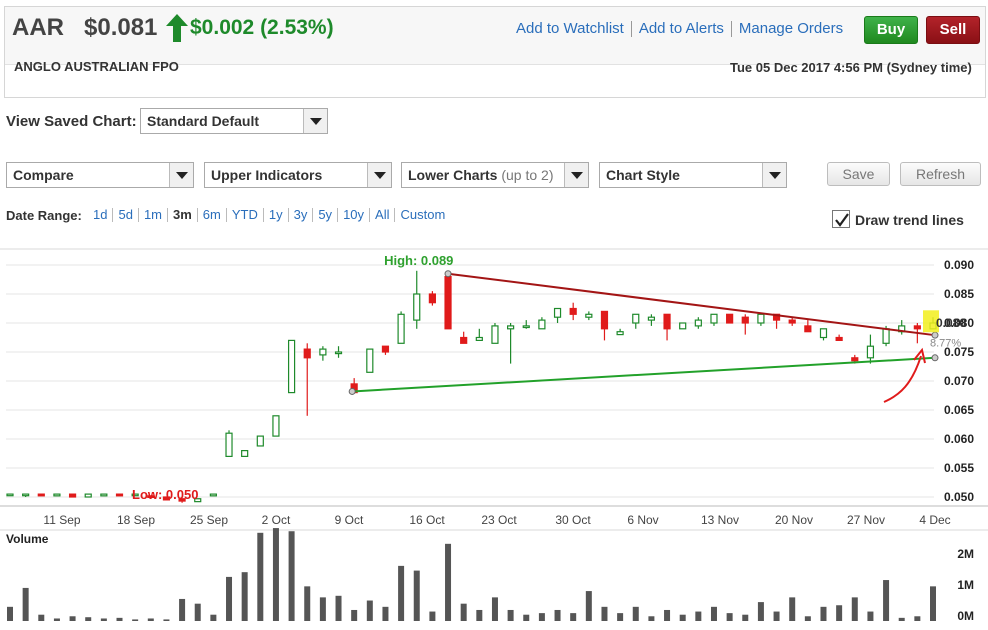 The image size is (988, 630). Describe the element at coordinates (349, 520) in the screenshot. I see `x-tick-label: 9 Oct` at that location.